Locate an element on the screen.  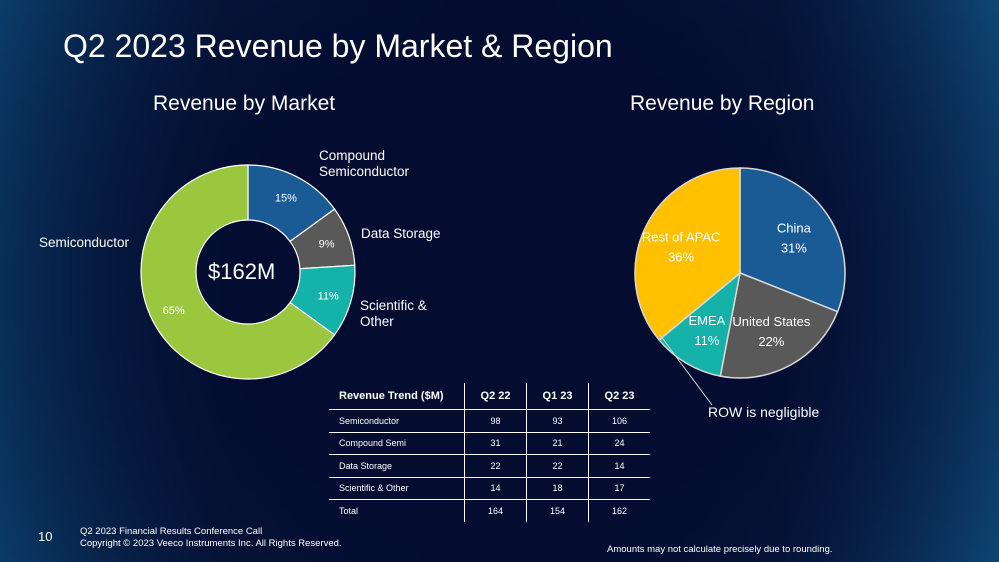
table-row: Data Storage 22 22 14 is located at coordinates (489, 466).